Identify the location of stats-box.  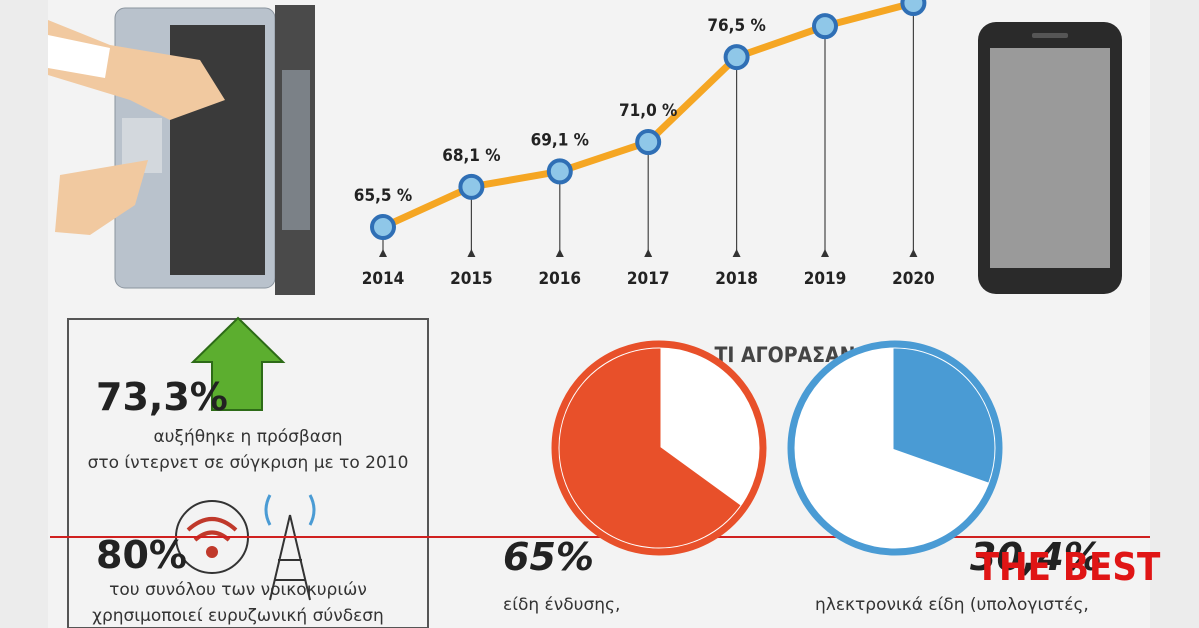
(248, 473).